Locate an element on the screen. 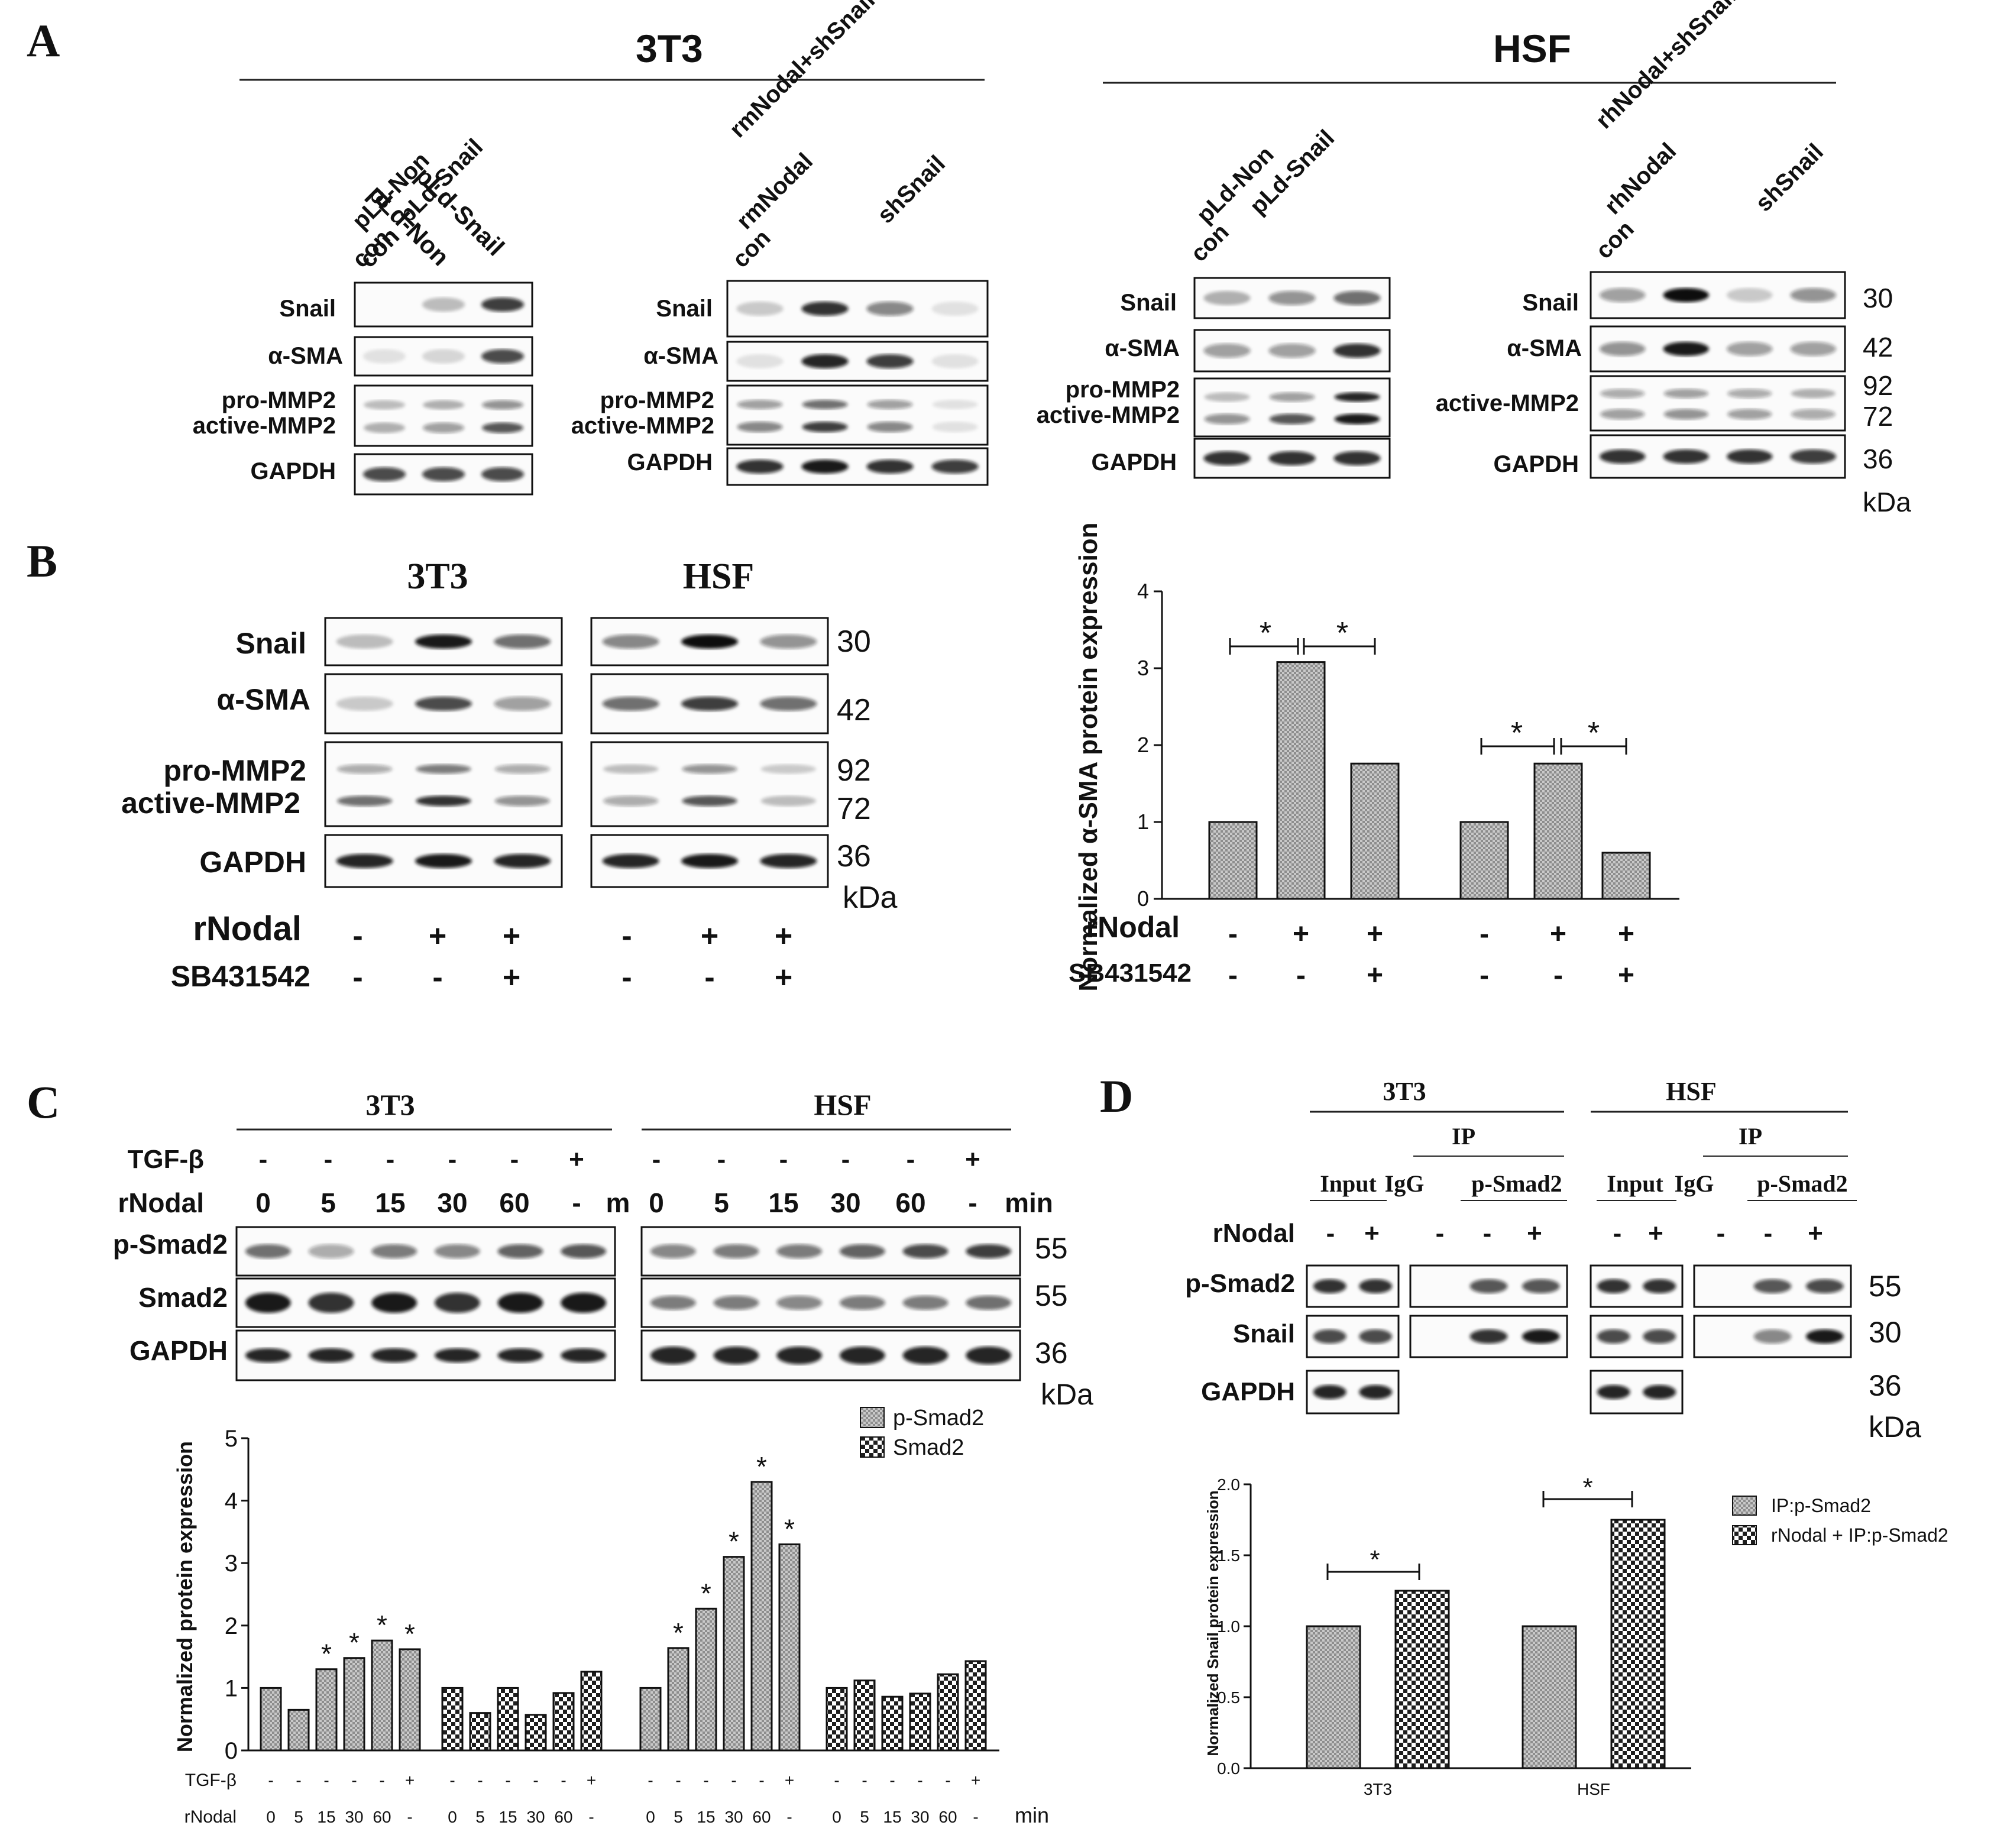  lane-label-rhnodal: rhNodal is located at coordinates (1640, 179).